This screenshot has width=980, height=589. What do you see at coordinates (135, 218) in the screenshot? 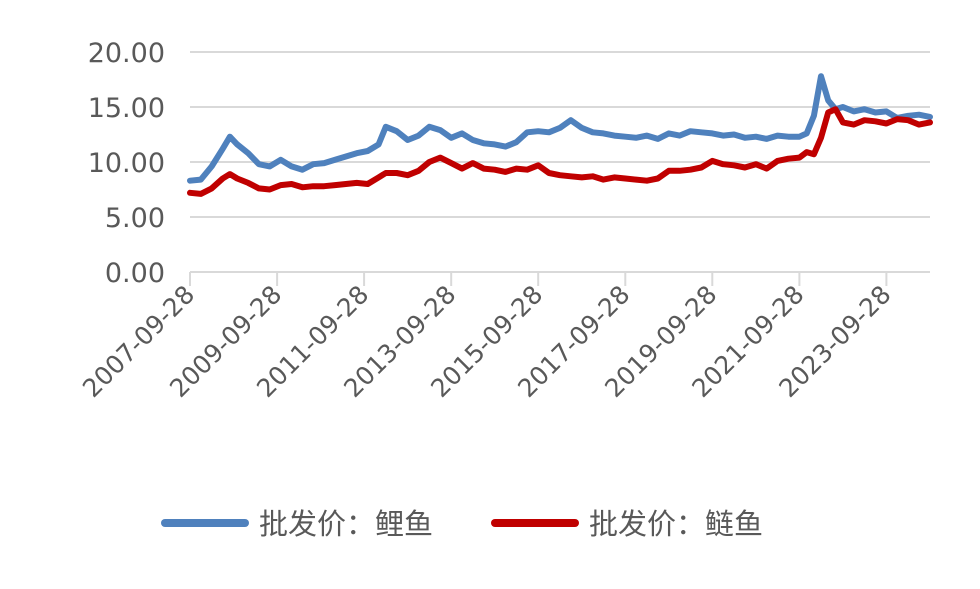
I see `y-tick-label: 5.00` at bounding box center [135, 218].